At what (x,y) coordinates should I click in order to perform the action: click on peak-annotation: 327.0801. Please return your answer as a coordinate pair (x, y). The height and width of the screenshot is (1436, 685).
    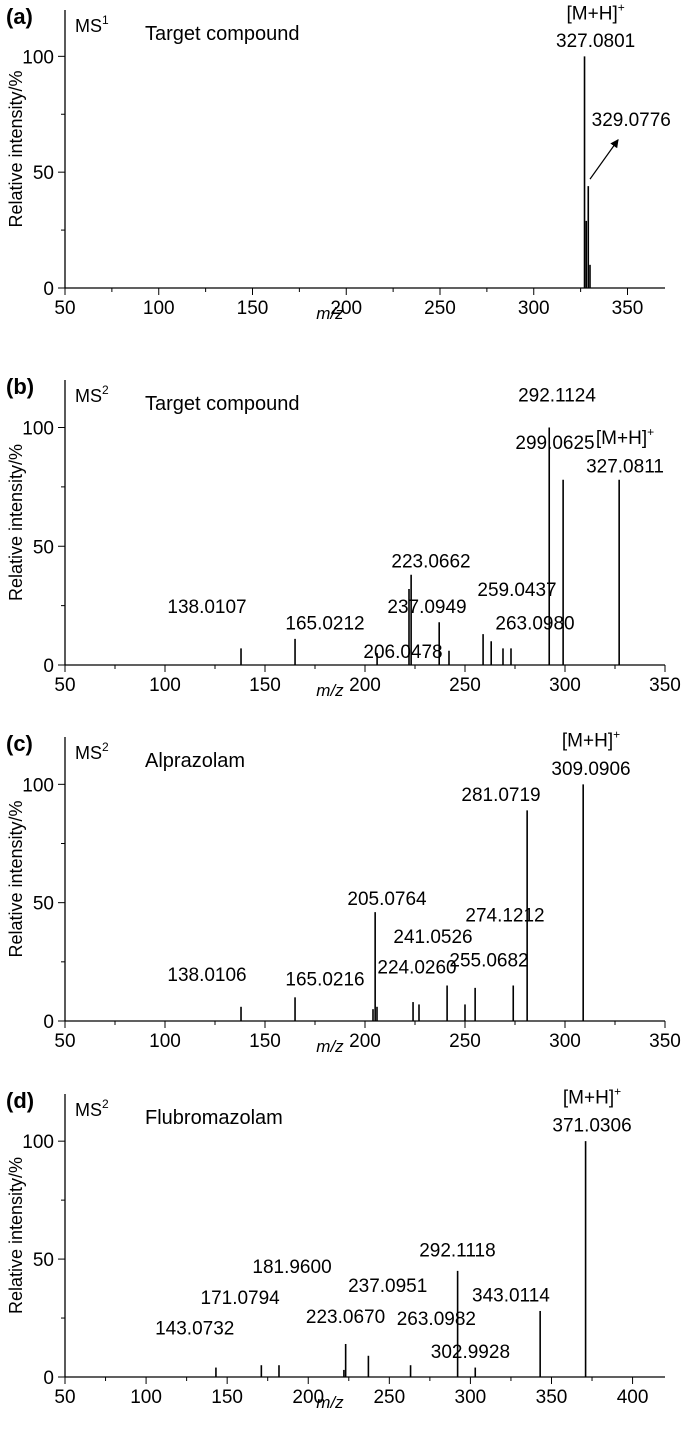
    Looking at the image, I should click on (595, 41).